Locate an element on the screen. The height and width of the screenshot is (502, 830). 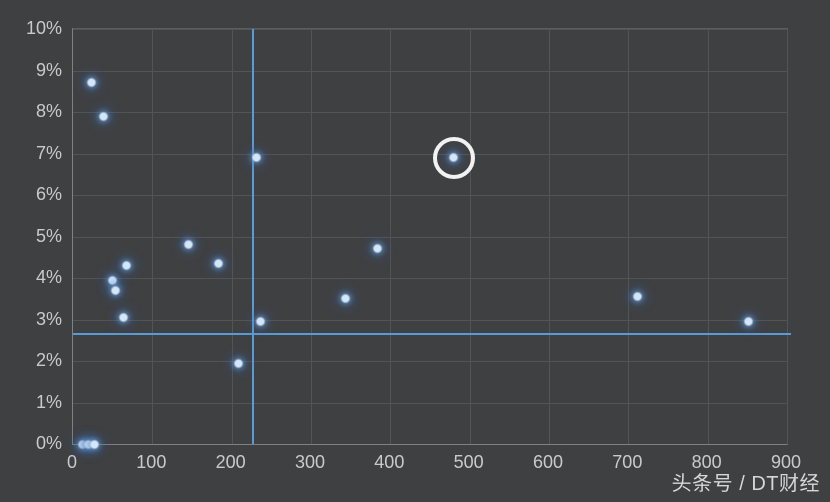
highlight-circle-annotation is located at coordinates (453, 157).